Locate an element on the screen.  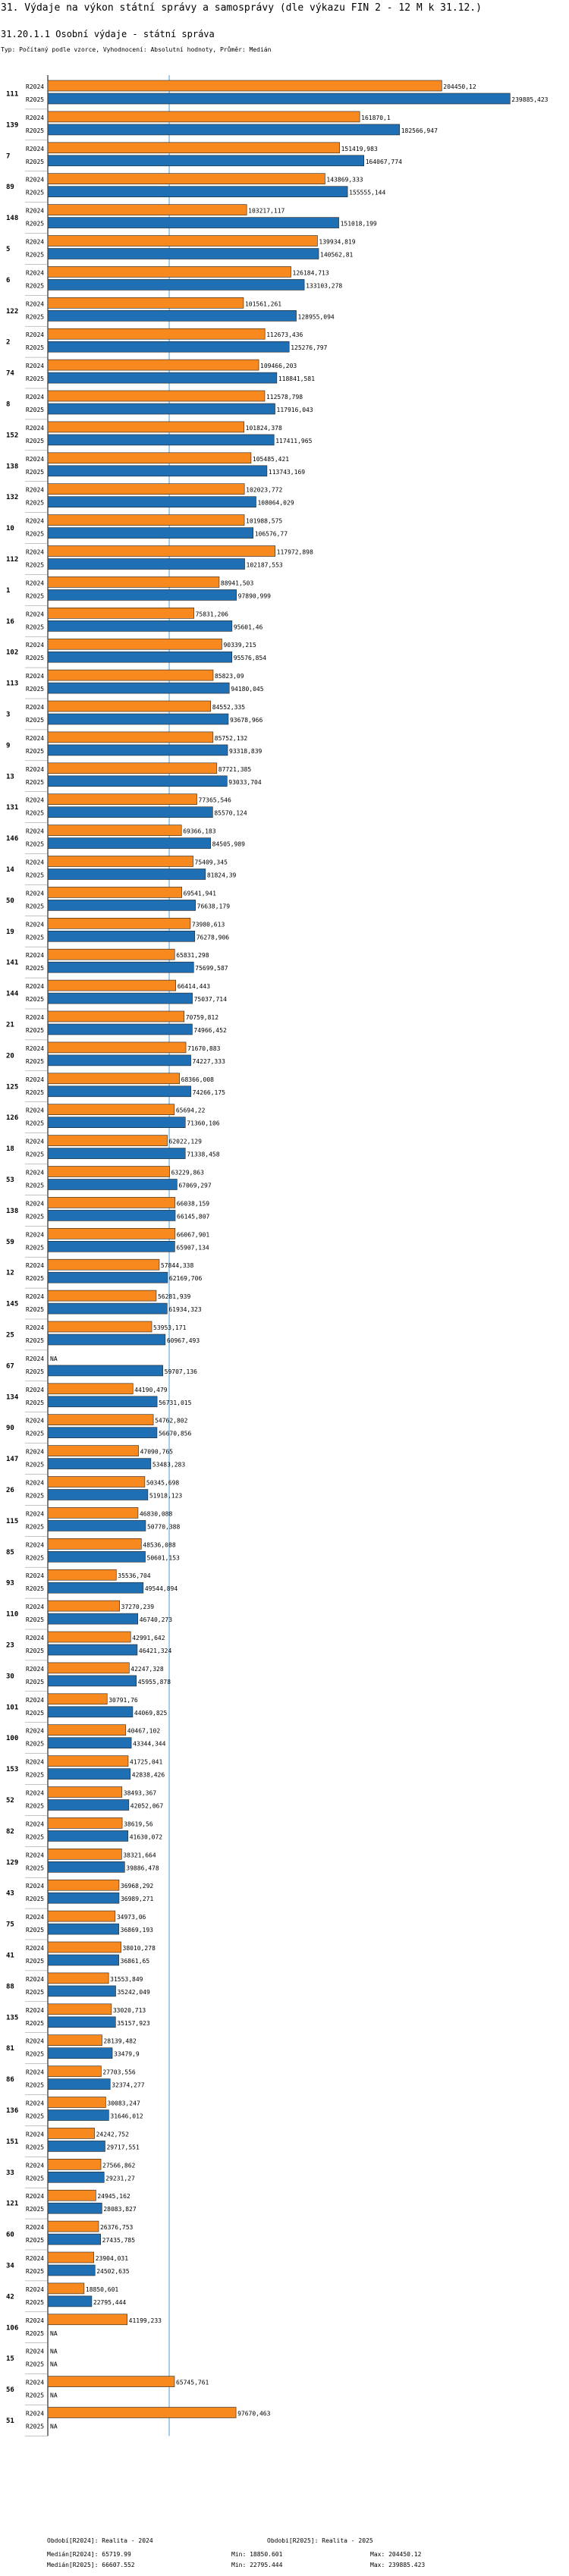
value-label: 143869,333 is located at coordinates (344, 180).